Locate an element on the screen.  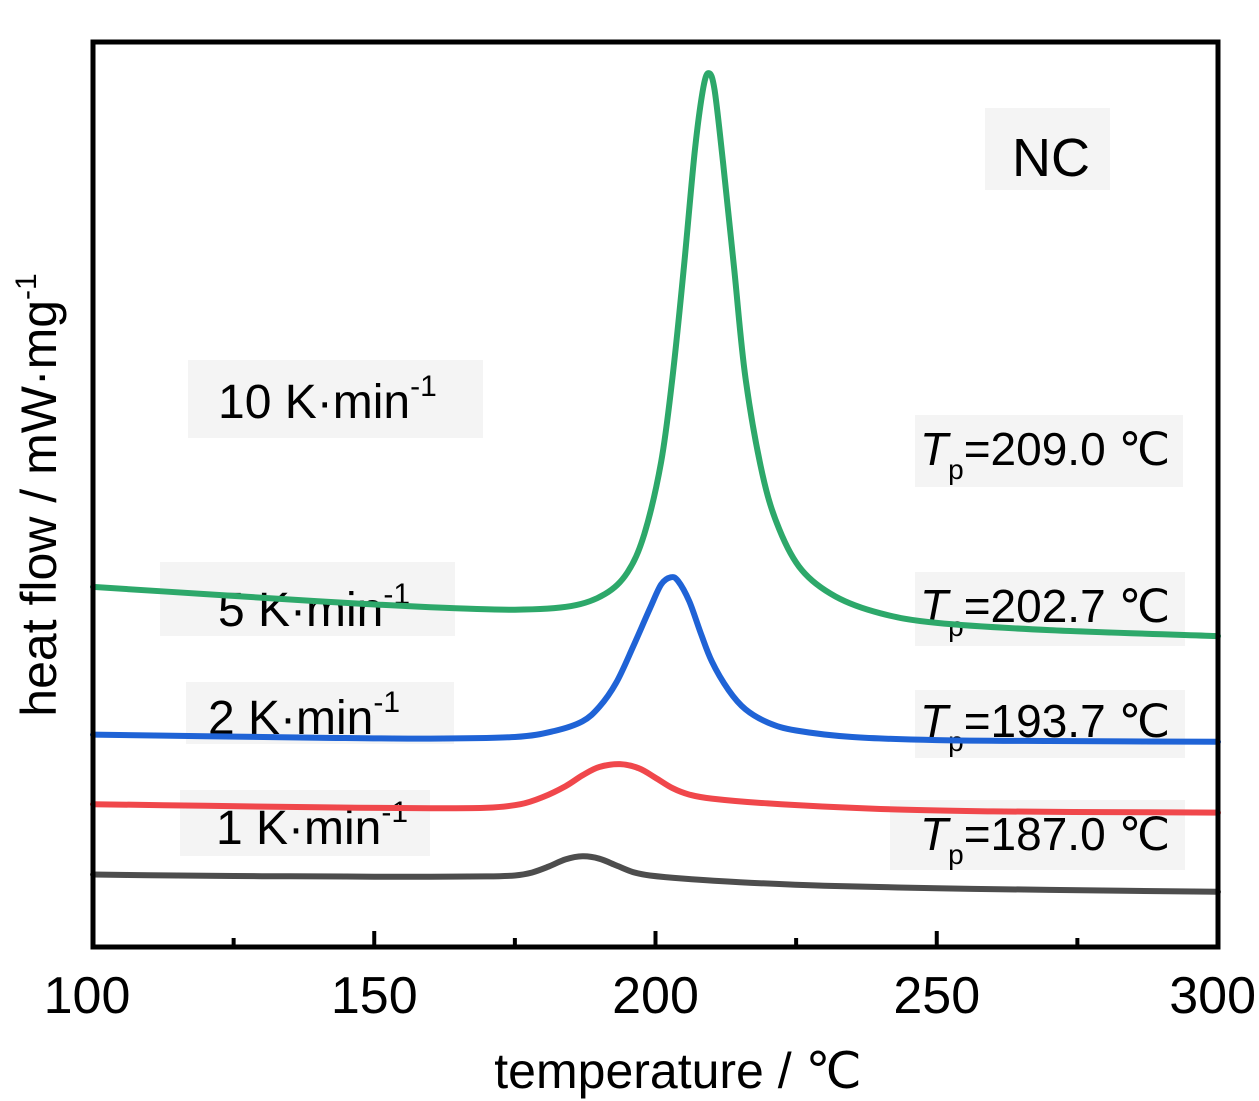
y-axis-title: heat flow / mW·mg-1 is located at coordinates (38, 494).